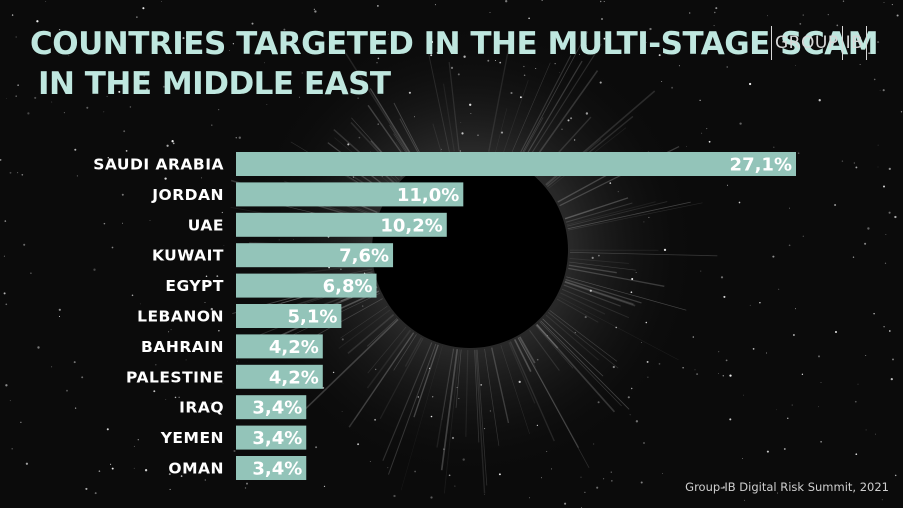 The height and width of the screenshot is (508, 903). I want to click on category-label: UAE, so click(206, 225).